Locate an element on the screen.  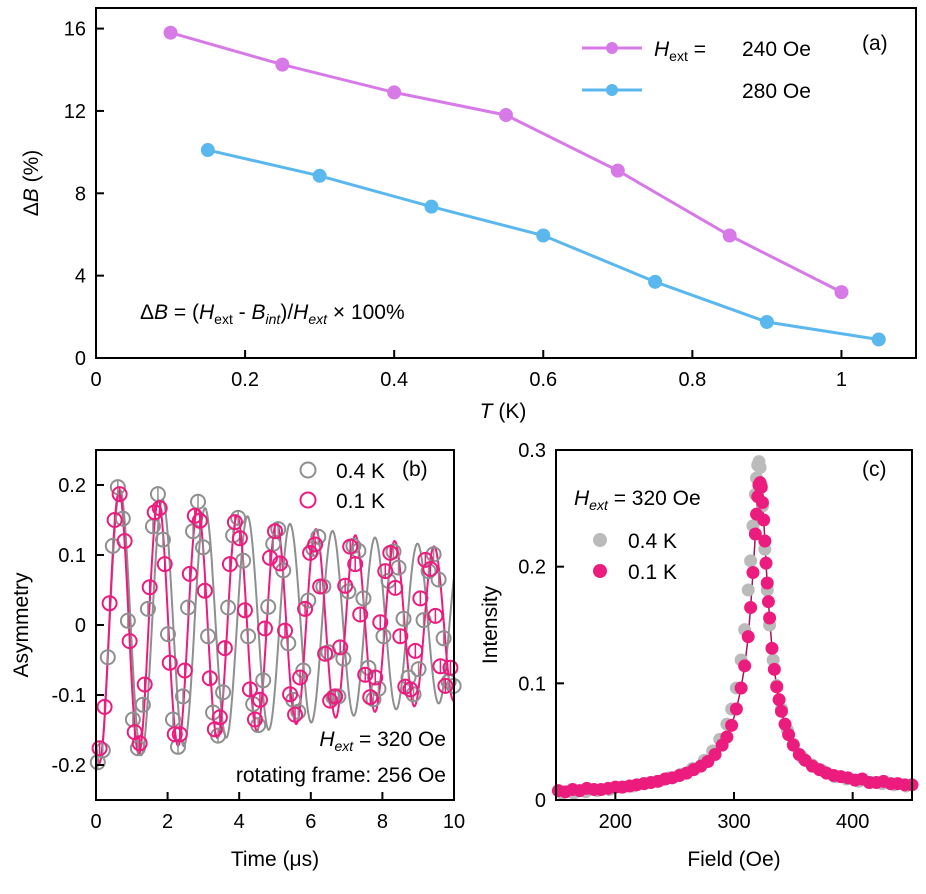
panel-c-legend: 0.4 K 0.1 K is located at coordinates (635, 557).